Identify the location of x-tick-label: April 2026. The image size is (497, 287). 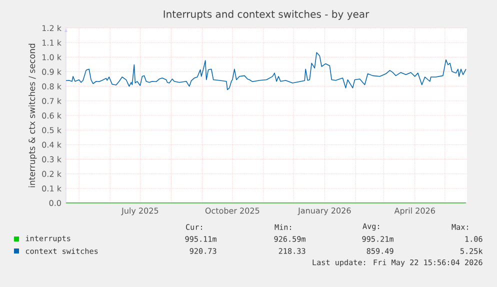
(414, 212).